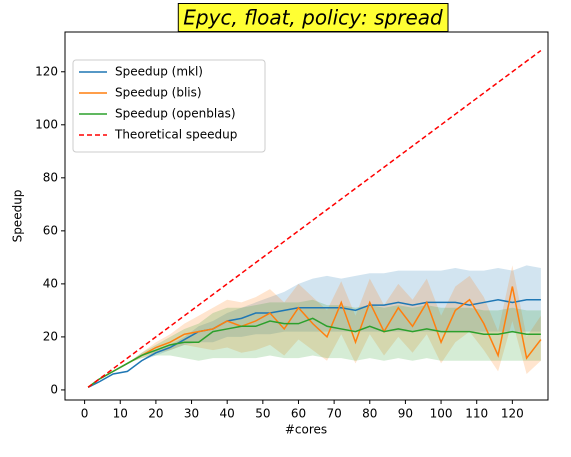 The width and height of the screenshot is (571, 457). I want to click on x-tick-label: 120, so click(512, 414).